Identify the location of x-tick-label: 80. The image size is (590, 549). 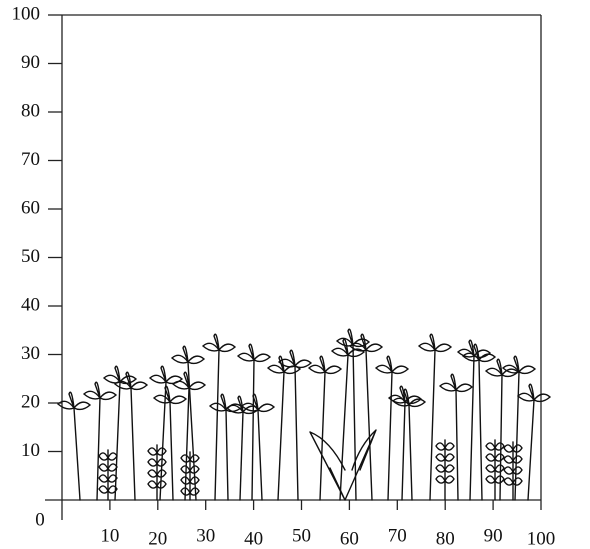
(445, 538).